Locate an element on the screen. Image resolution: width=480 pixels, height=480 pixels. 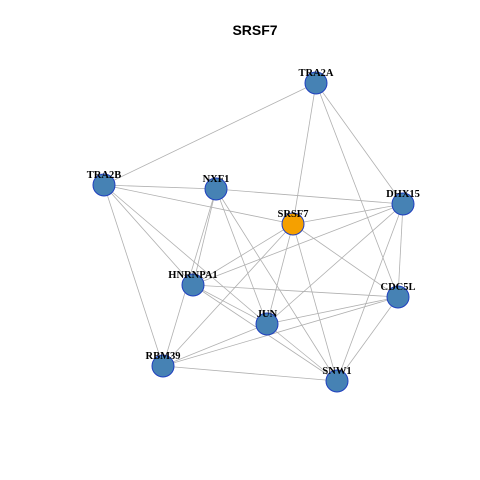
node-srsf7: SRSF7 is located at coordinates (293, 222).